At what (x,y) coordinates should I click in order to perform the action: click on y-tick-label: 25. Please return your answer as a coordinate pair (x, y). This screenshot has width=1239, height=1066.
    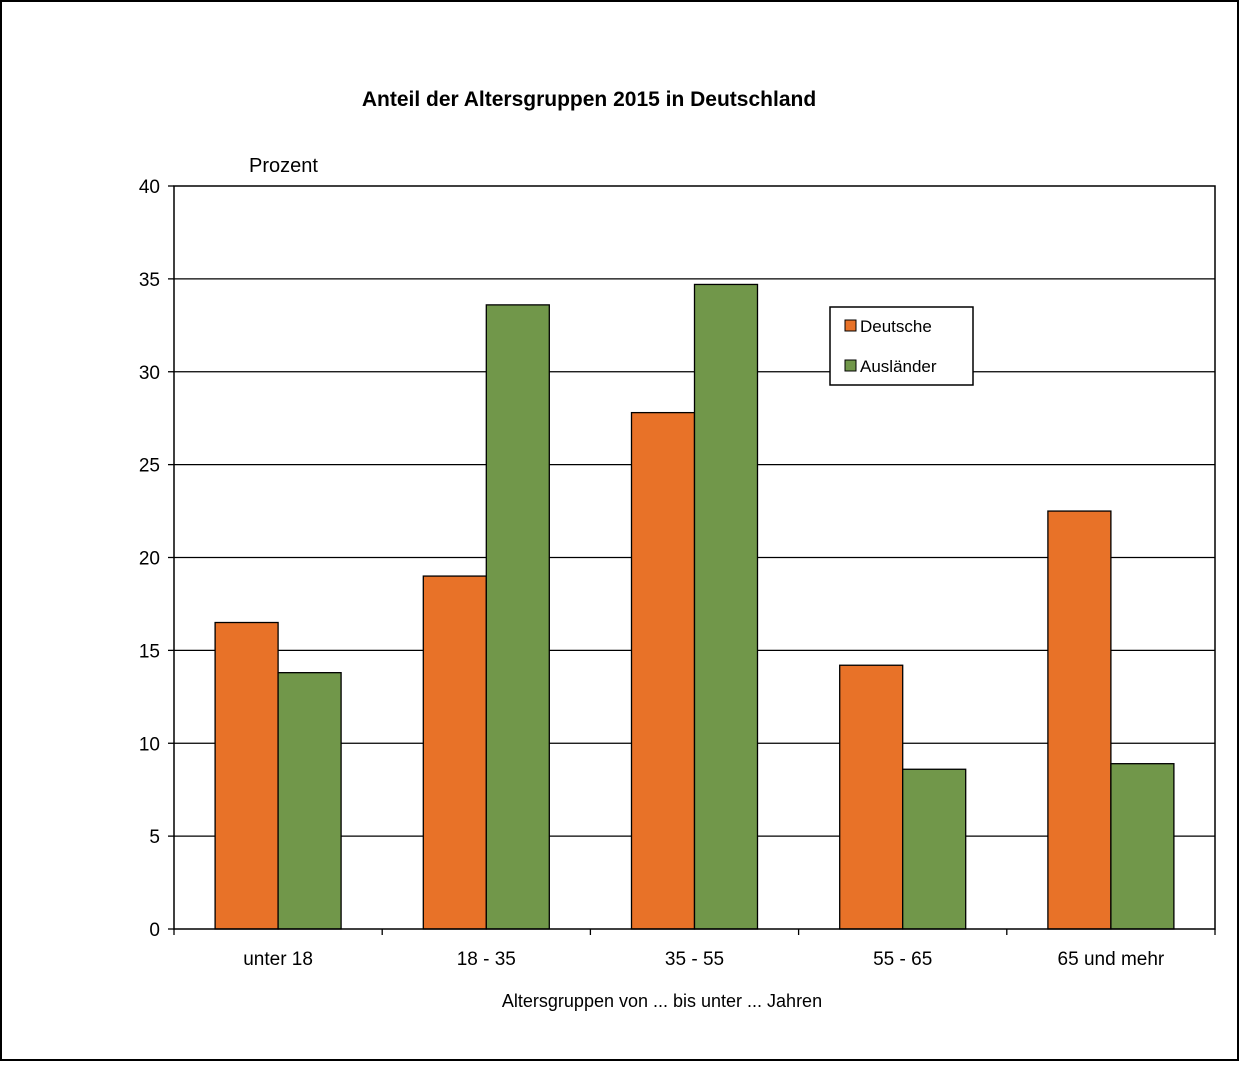
    Looking at the image, I should click on (149, 466).